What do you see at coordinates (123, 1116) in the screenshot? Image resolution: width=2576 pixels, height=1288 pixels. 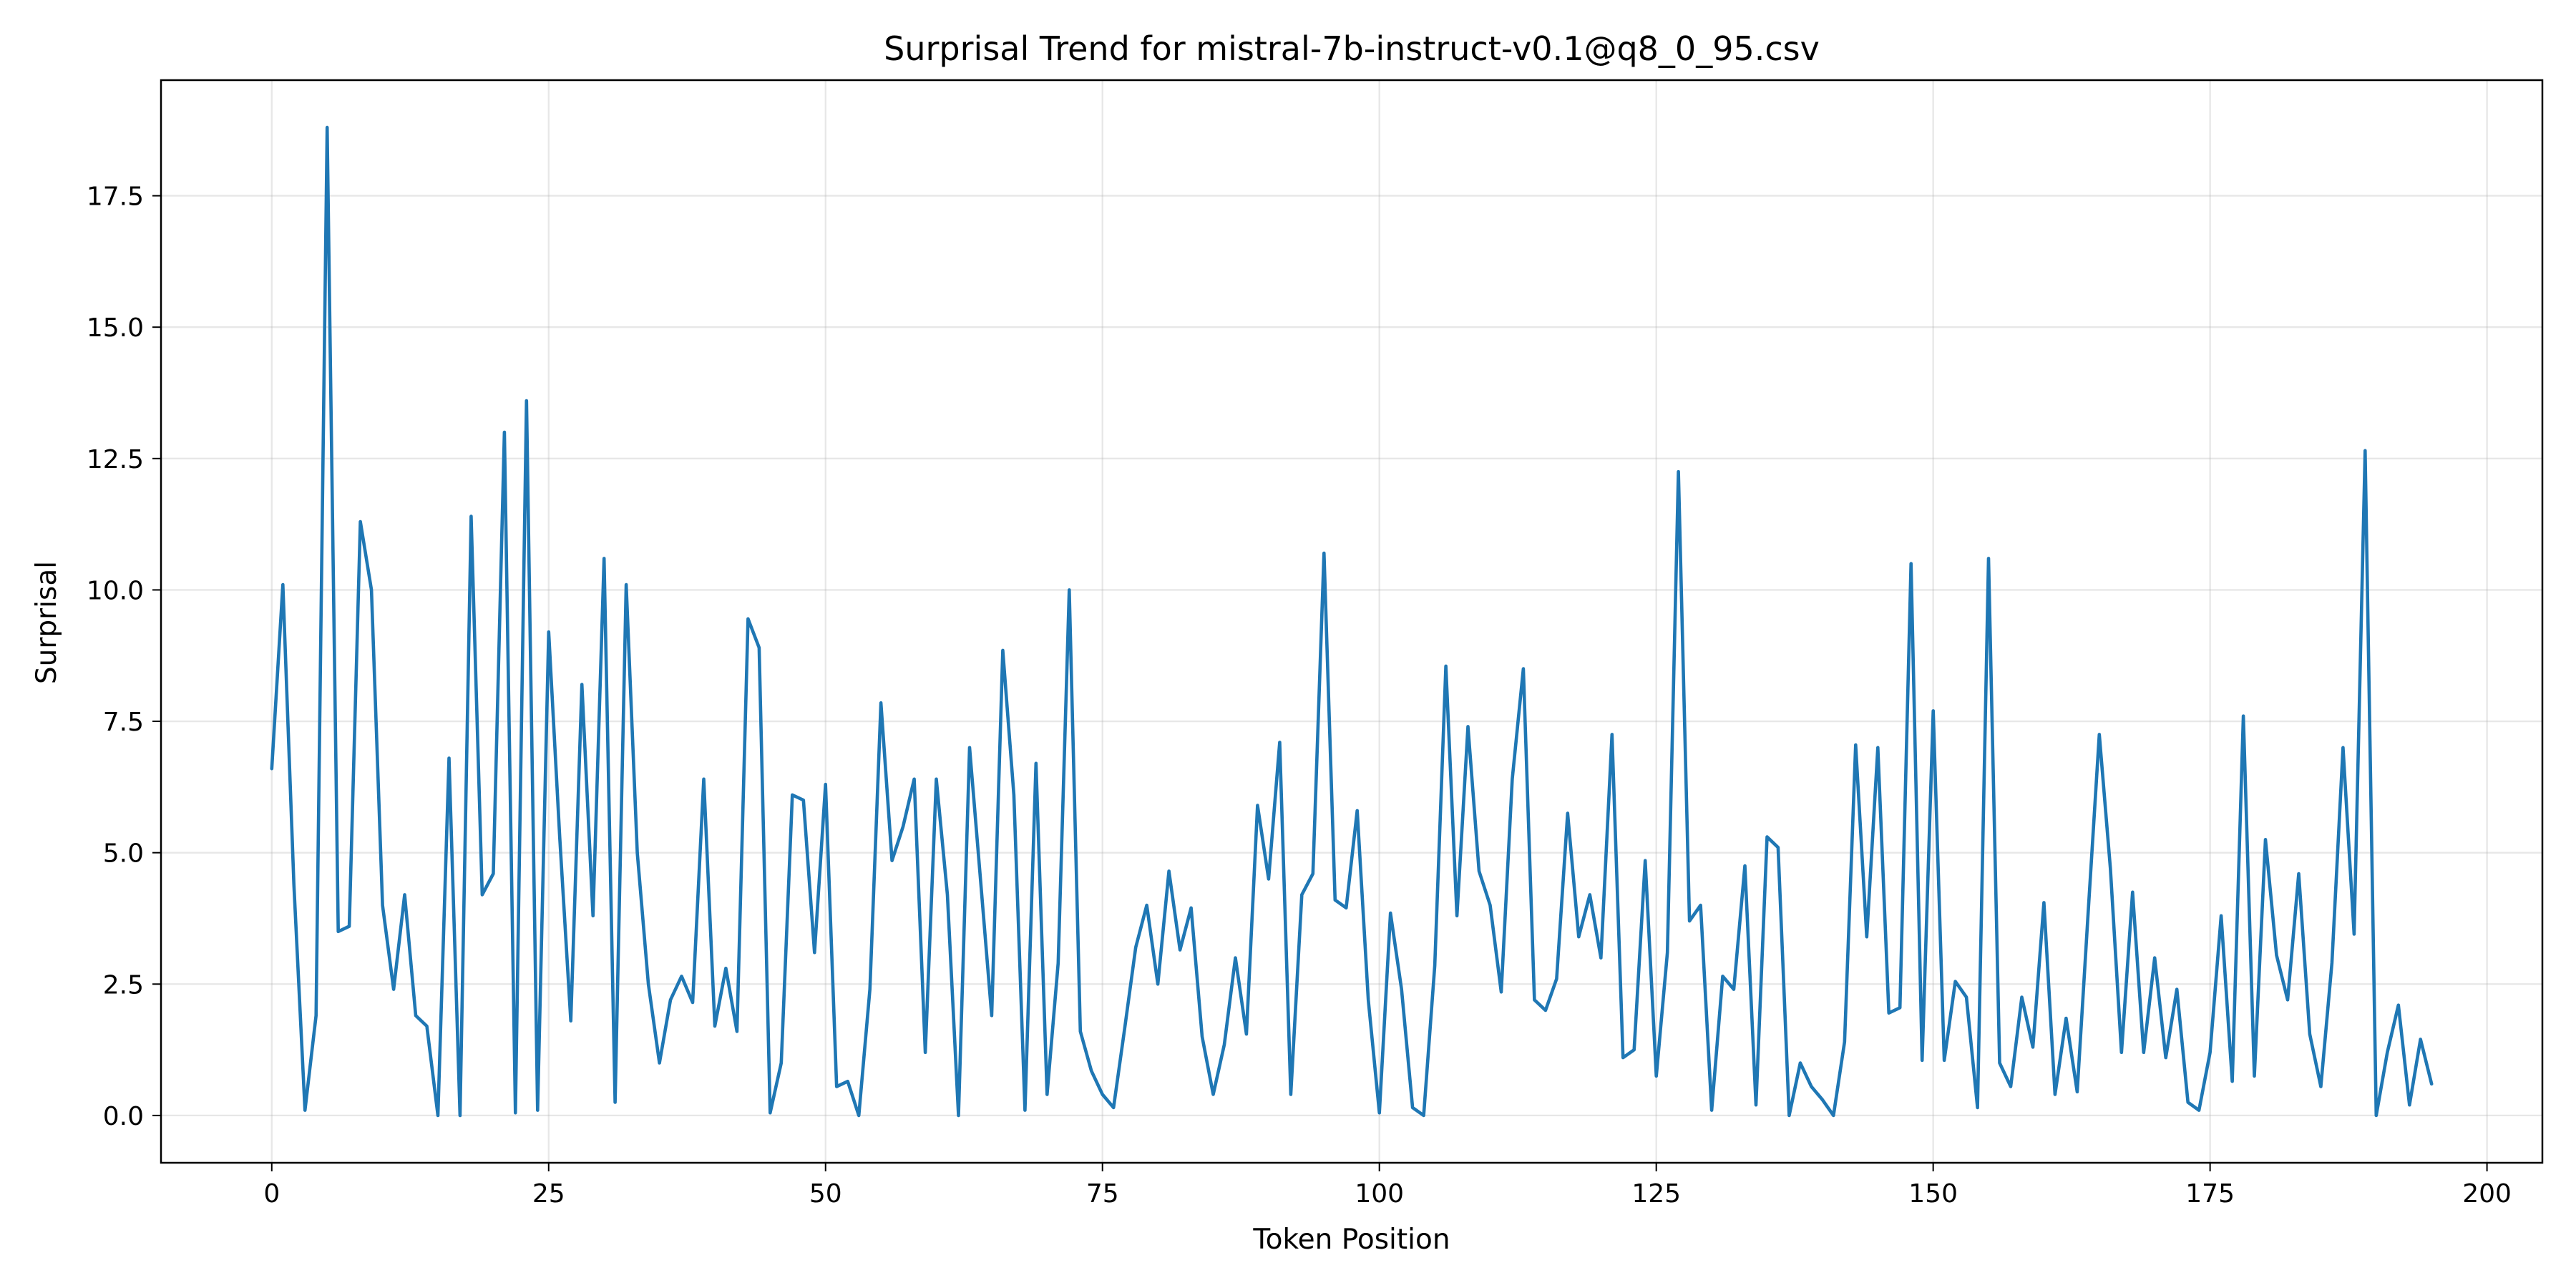 I see `y-tick-label: 0.0` at bounding box center [123, 1116].